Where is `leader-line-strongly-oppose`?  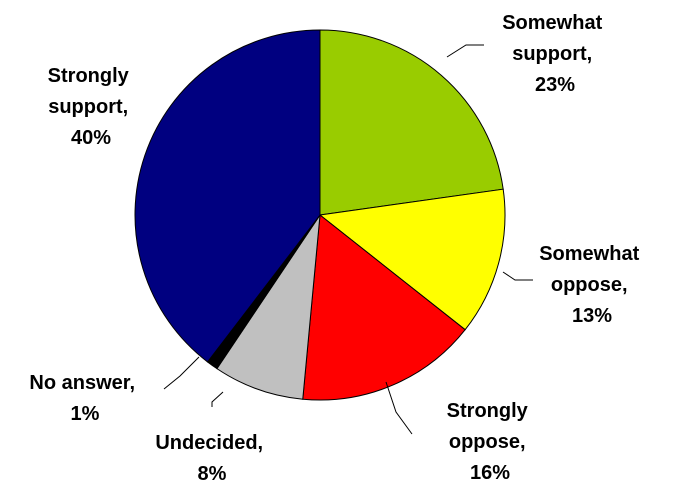
leader-line-strongly-oppose is located at coordinates (399, 408).